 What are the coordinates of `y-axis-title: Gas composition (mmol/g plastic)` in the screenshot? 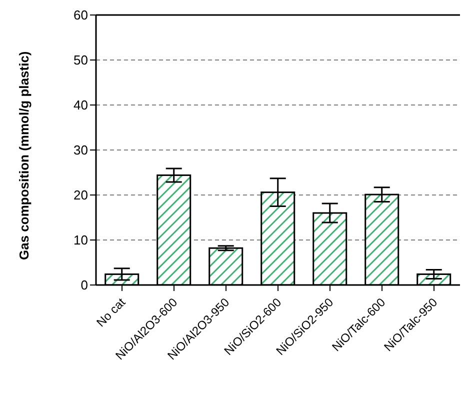 It's located at (24, 155).